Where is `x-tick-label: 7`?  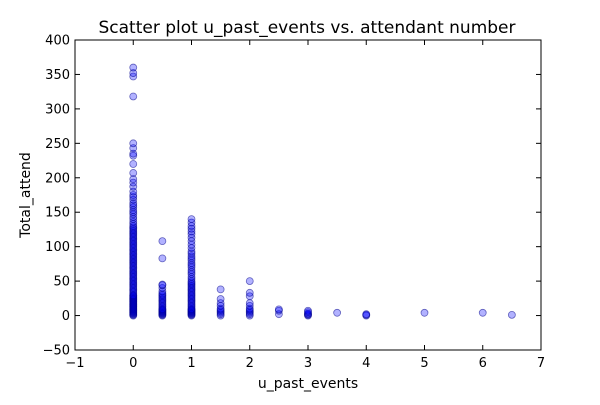 x-tick-label: 7 is located at coordinates (541, 363).